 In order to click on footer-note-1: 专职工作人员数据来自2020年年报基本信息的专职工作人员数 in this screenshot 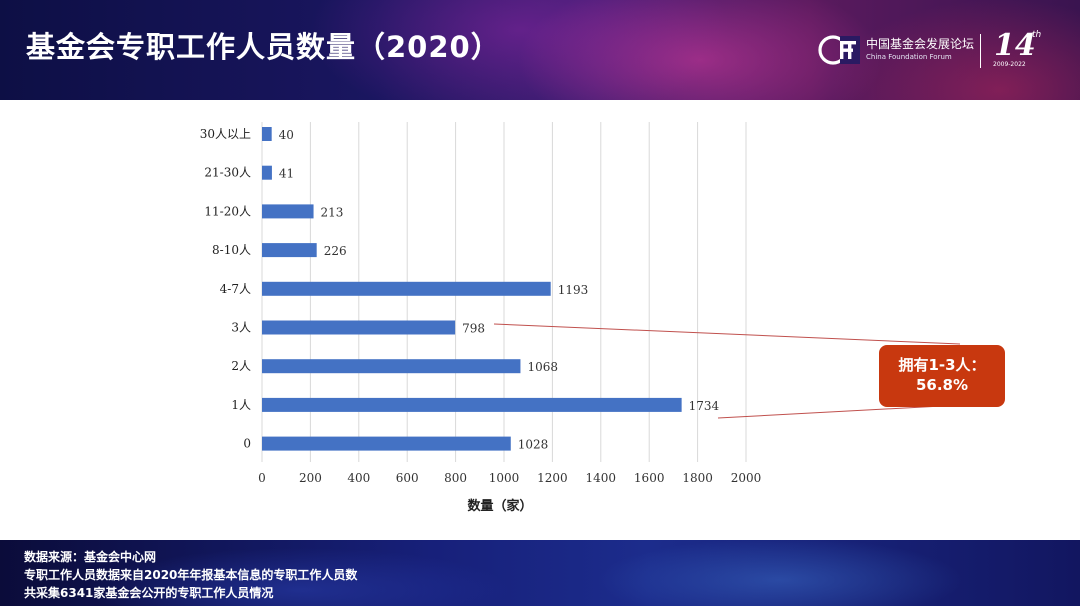, I will do `click(191, 575)`.